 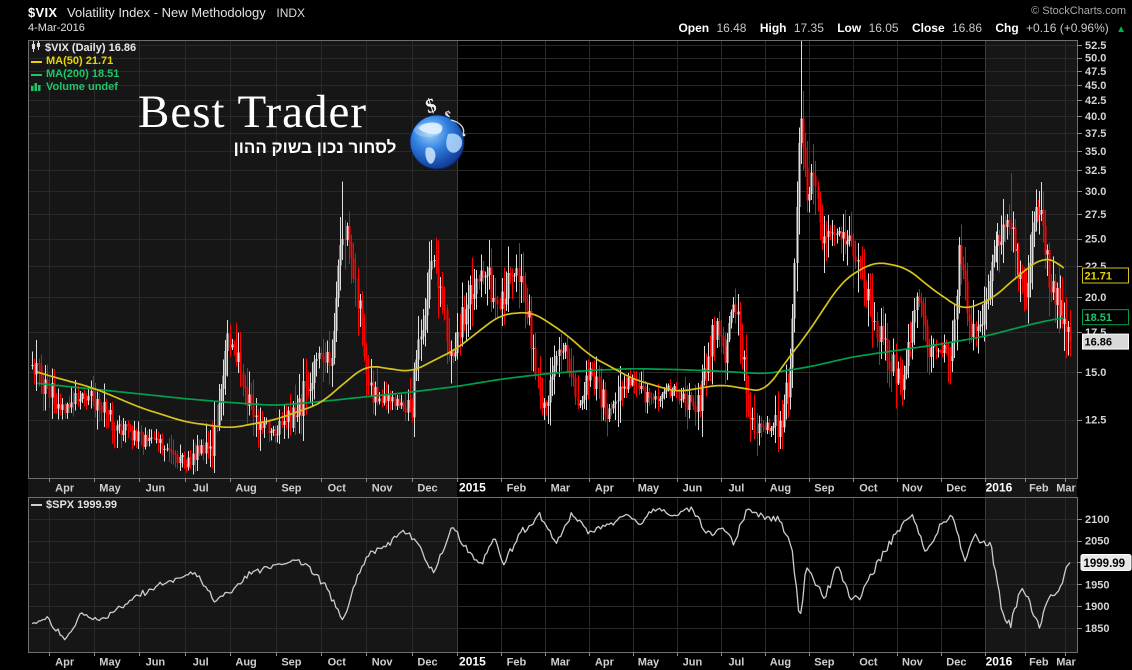 I want to click on watermark-subtitle: לסחור נכון בשוק ההון, so click(x=315, y=147).